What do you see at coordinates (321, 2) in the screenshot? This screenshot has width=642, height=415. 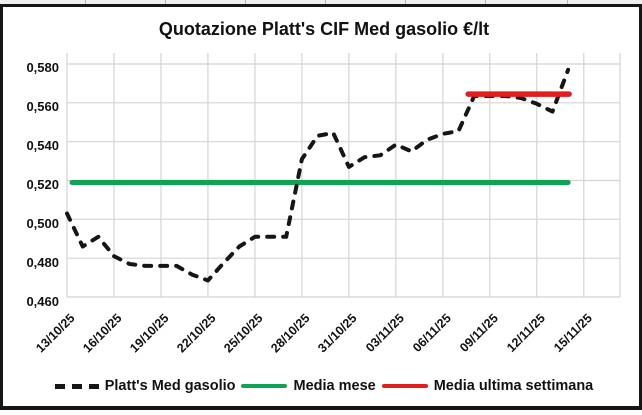 I see `spreadsheet-grid-edge` at bounding box center [321, 2].